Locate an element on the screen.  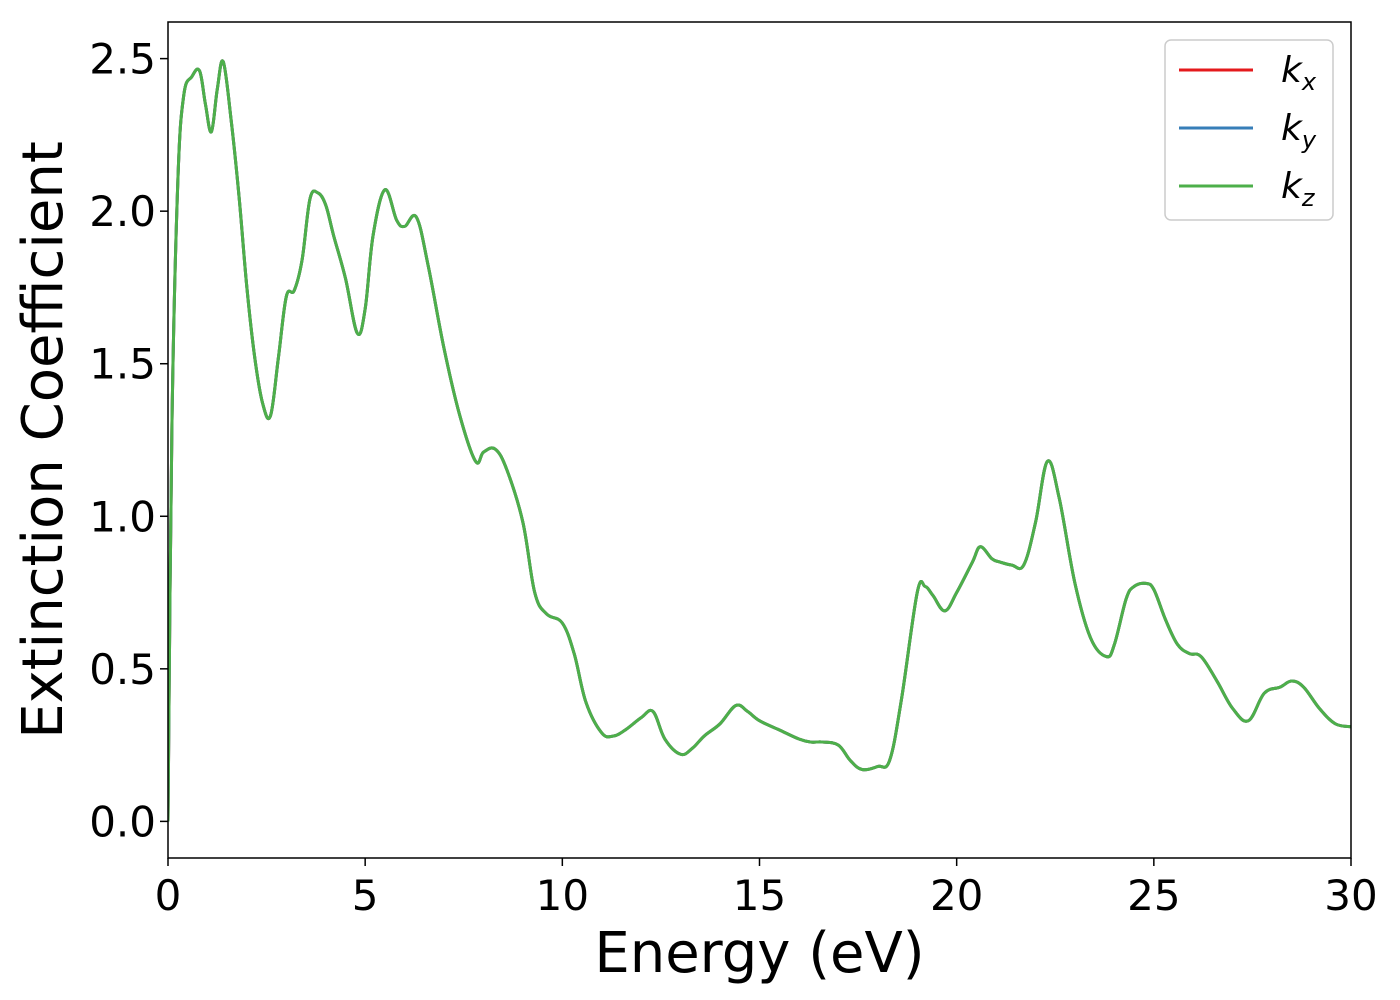
x-tick-label: 20 is located at coordinates (956, 895).